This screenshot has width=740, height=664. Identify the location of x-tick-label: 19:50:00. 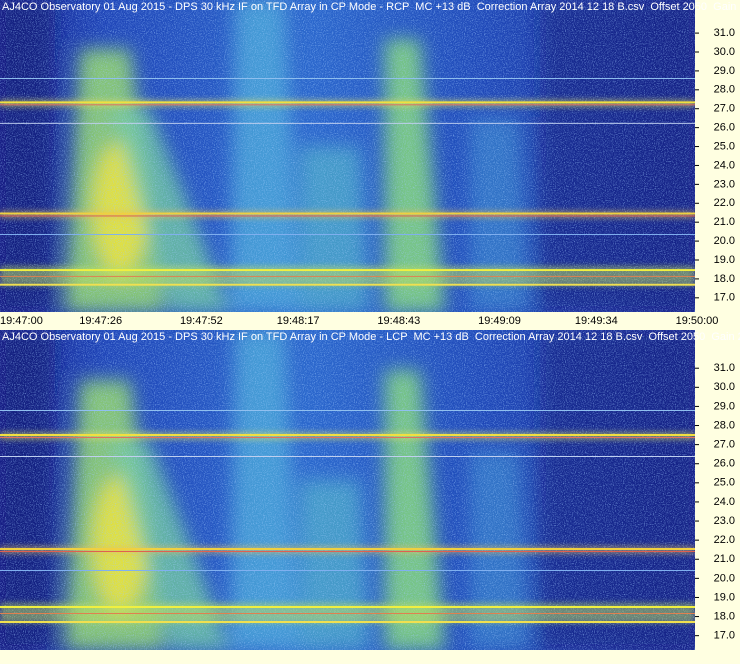
(697, 321).